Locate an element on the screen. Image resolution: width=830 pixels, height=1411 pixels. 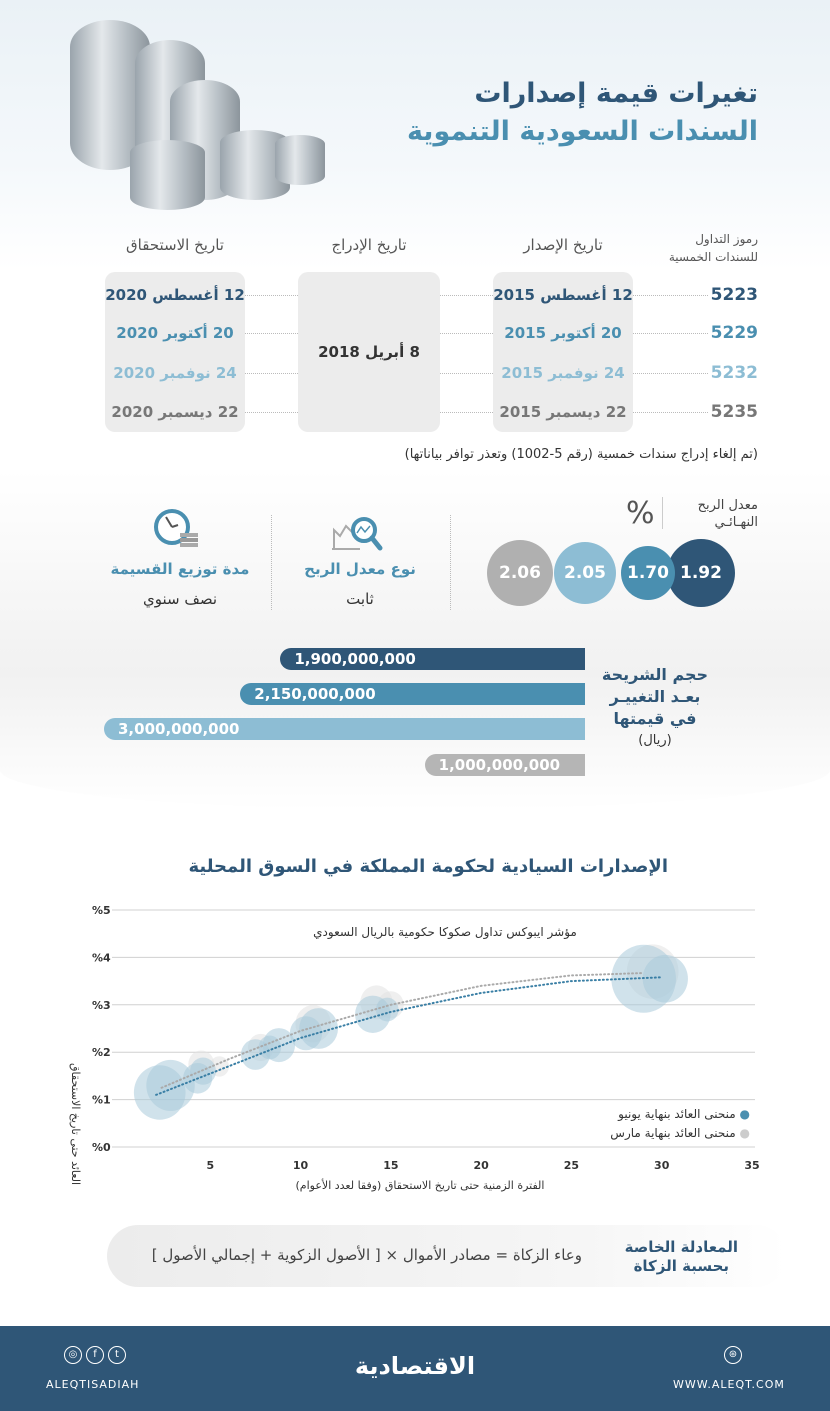
legend-item-march: ● منحنى العائد بنهاية مارس is located at coordinates (680, 1133).